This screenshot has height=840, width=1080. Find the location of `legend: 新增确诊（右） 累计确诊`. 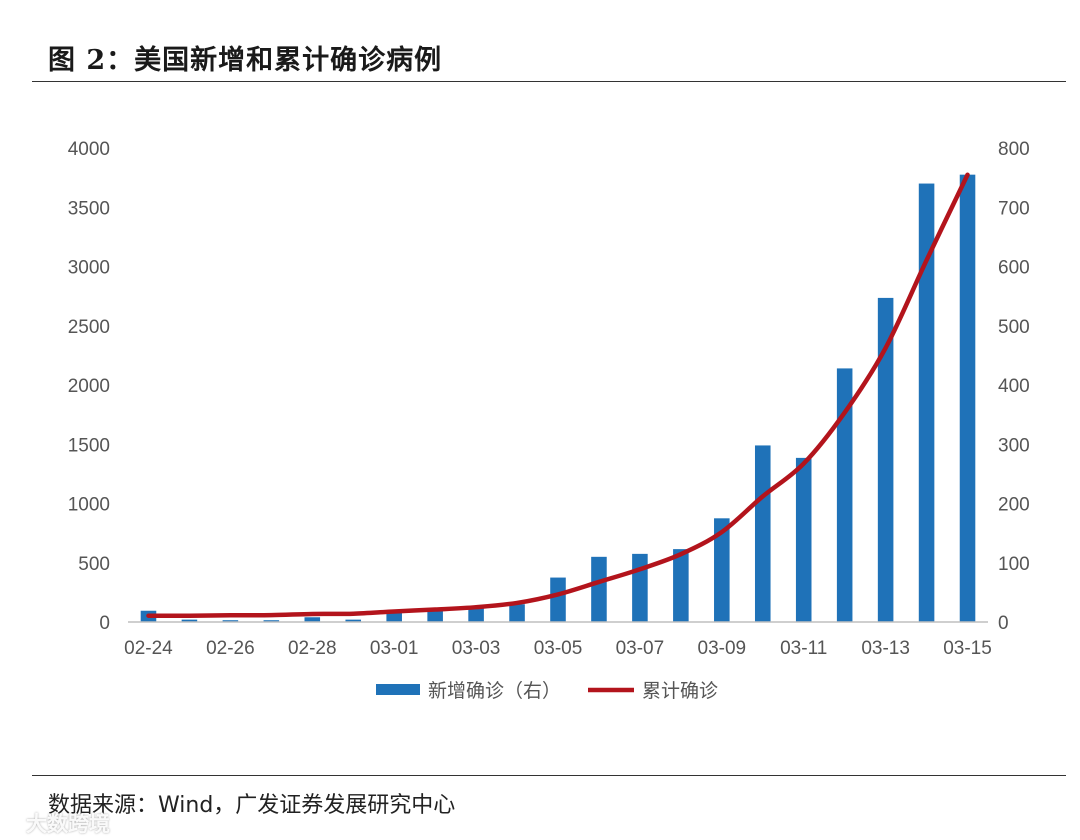

legend: 新增确诊（右） 累计确诊 is located at coordinates (547, 691).